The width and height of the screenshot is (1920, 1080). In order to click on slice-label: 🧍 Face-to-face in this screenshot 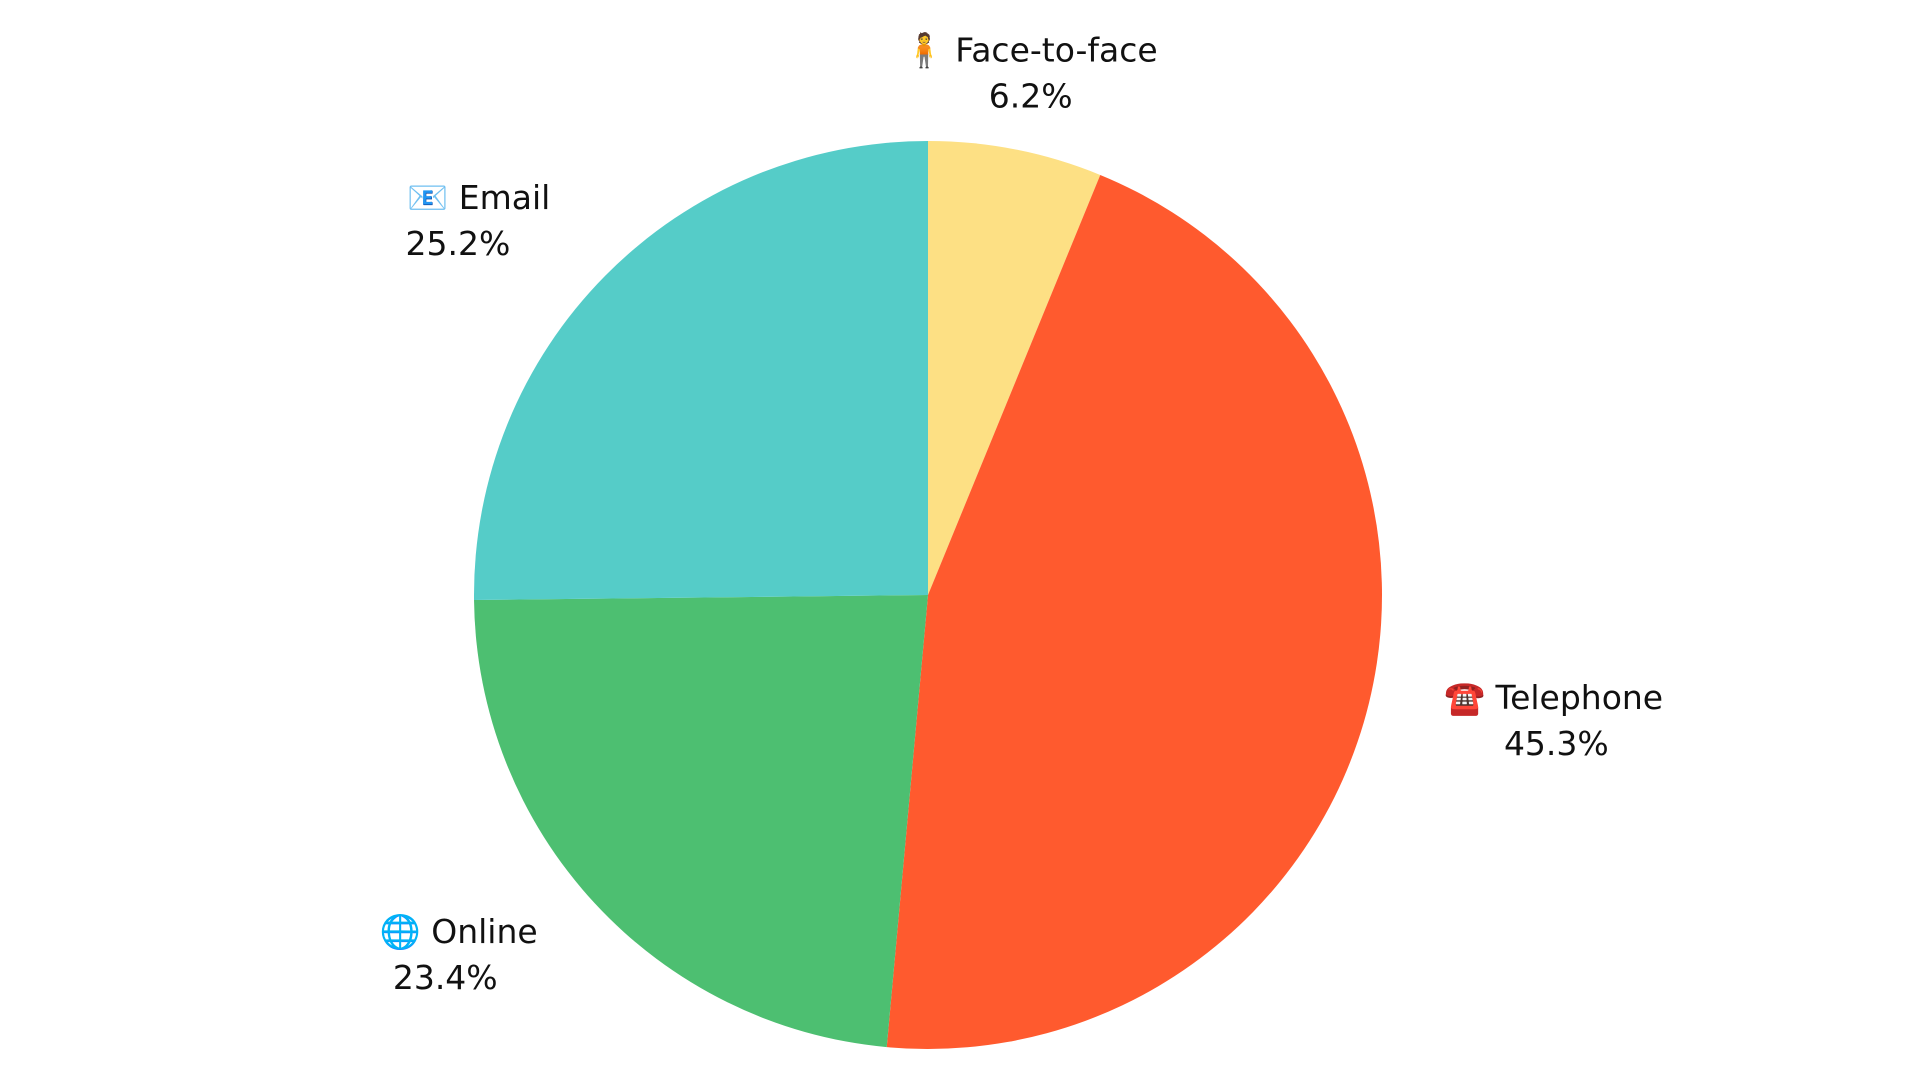, I will do `click(1031, 49)`.